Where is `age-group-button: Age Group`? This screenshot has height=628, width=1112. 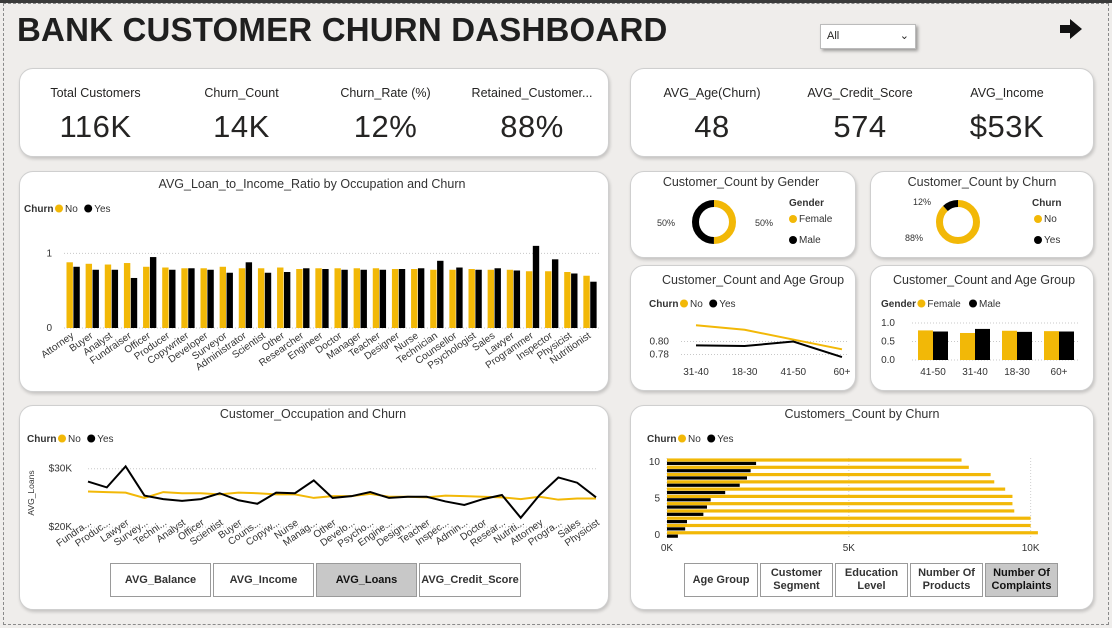
age-group-button: Age Group is located at coordinates (721, 580).